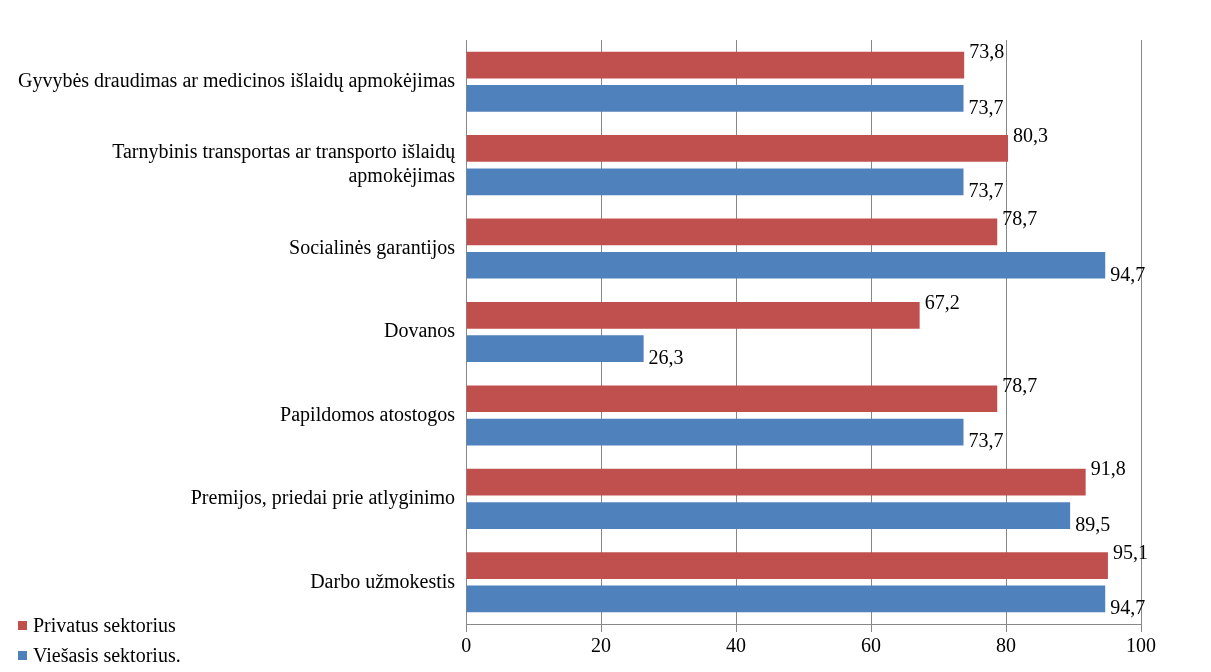  Describe the element at coordinates (368, 414) in the screenshot. I see `y-tick-label: Papildomos atostogos` at that location.